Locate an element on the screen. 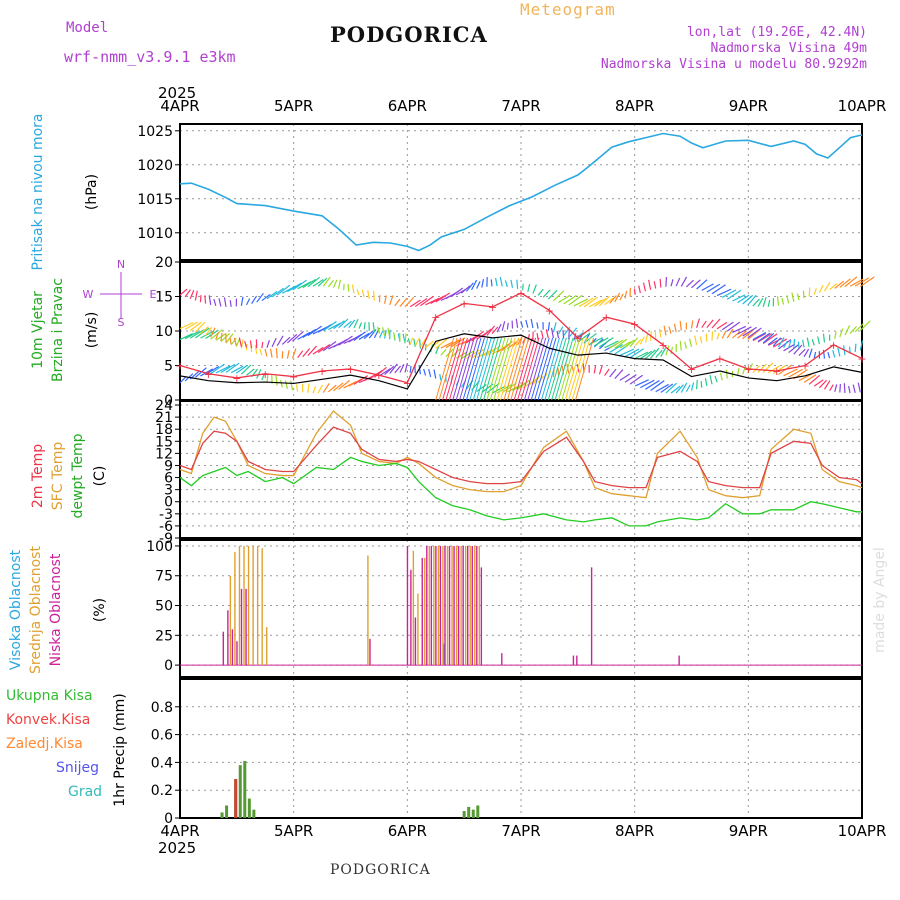  y-tick-label: 1010 is located at coordinates (155, 234).